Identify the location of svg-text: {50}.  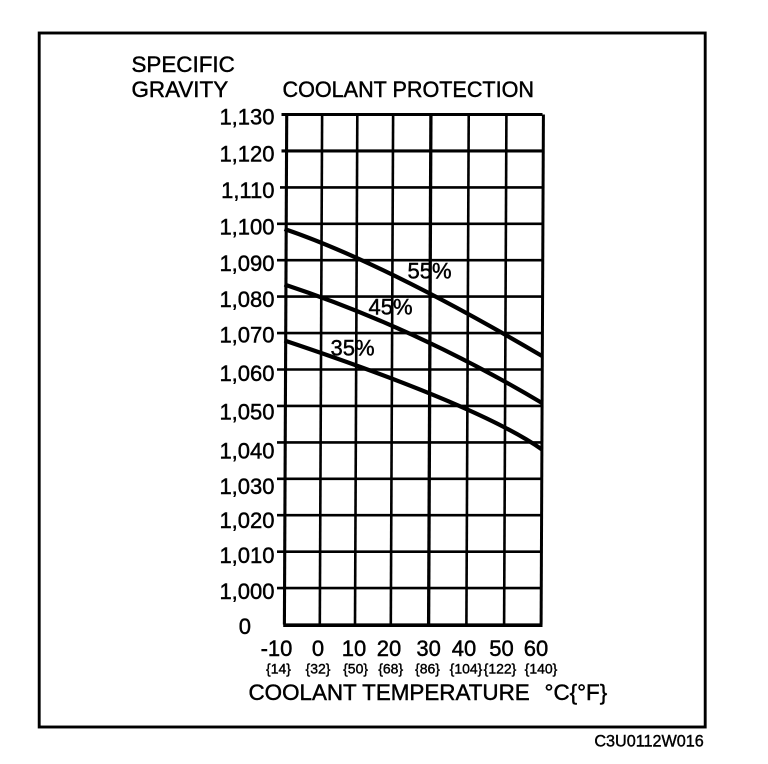
(355, 669).